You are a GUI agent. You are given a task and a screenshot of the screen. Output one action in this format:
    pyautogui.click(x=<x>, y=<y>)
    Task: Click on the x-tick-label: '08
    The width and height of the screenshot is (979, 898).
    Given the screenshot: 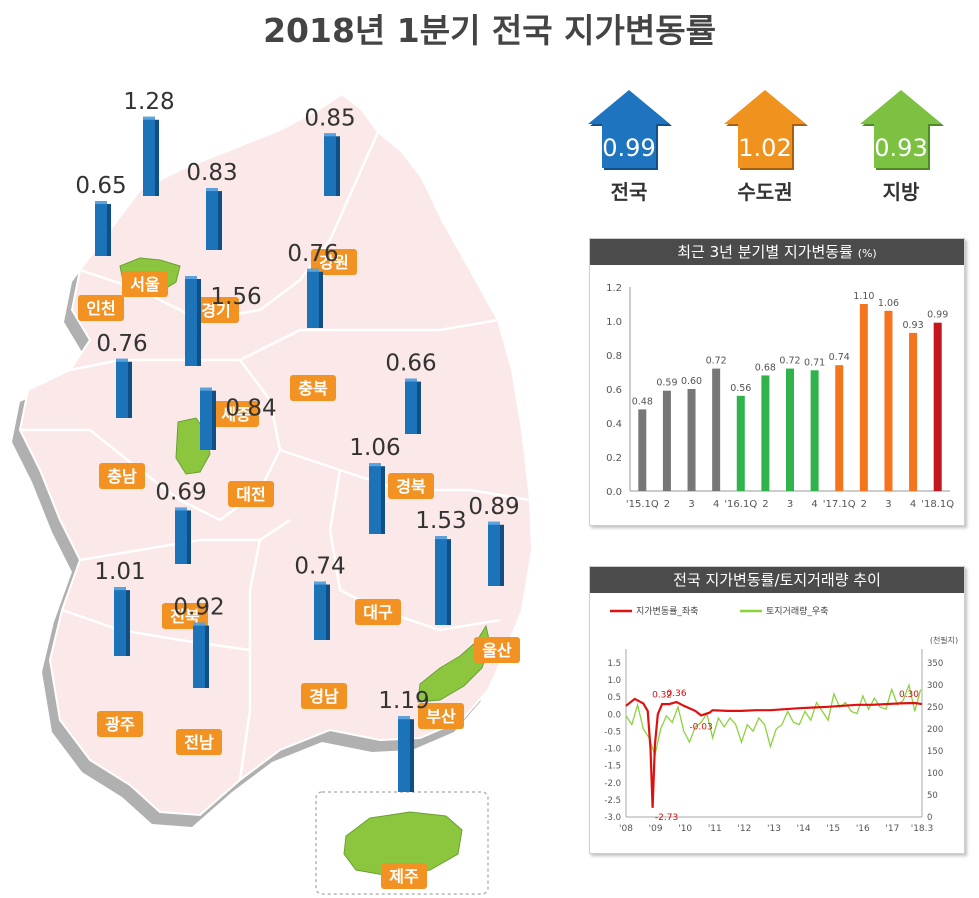 What is the action you would take?
    pyautogui.click(x=626, y=829)
    